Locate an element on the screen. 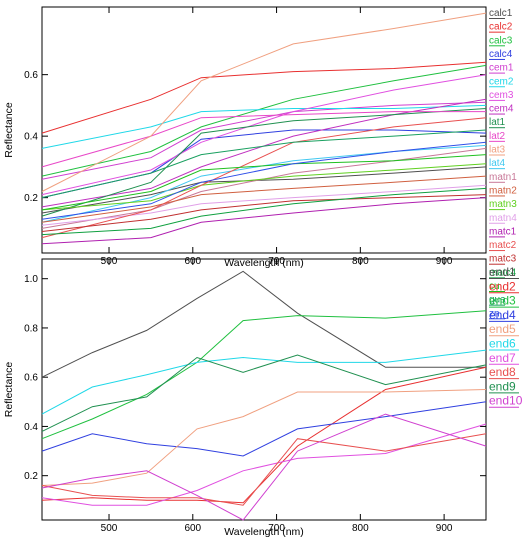 Image resolution: width=527 pixels, height=550 pixels. chart1-series-line-cem1 is located at coordinates (264, 140).